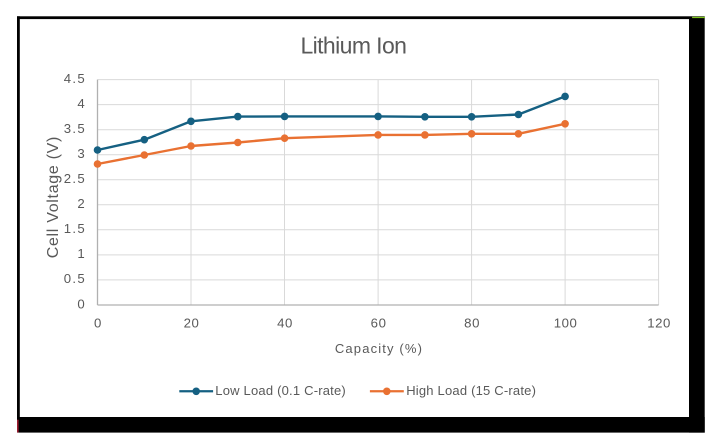 This screenshot has height=437, width=709. Describe the element at coordinates (353, 46) in the screenshot. I see `svg-text: Lithium Ion` at that location.